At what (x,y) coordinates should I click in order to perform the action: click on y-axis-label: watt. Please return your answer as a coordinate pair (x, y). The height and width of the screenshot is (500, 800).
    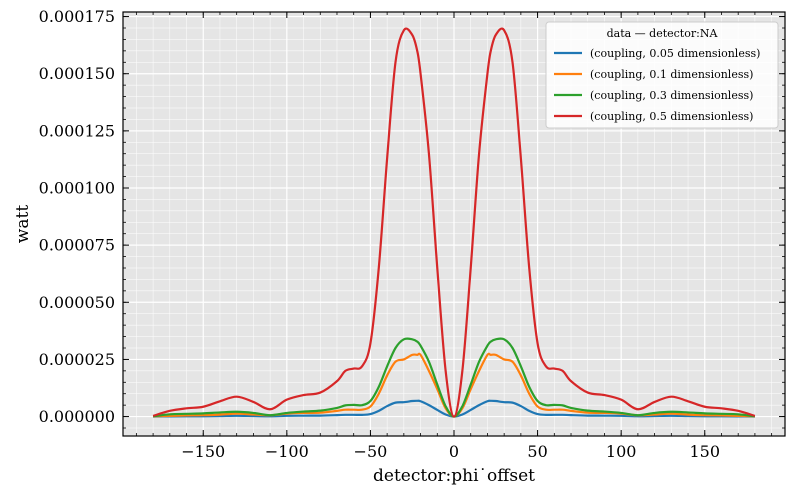
    Looking at the image, I should click on (23, 224).